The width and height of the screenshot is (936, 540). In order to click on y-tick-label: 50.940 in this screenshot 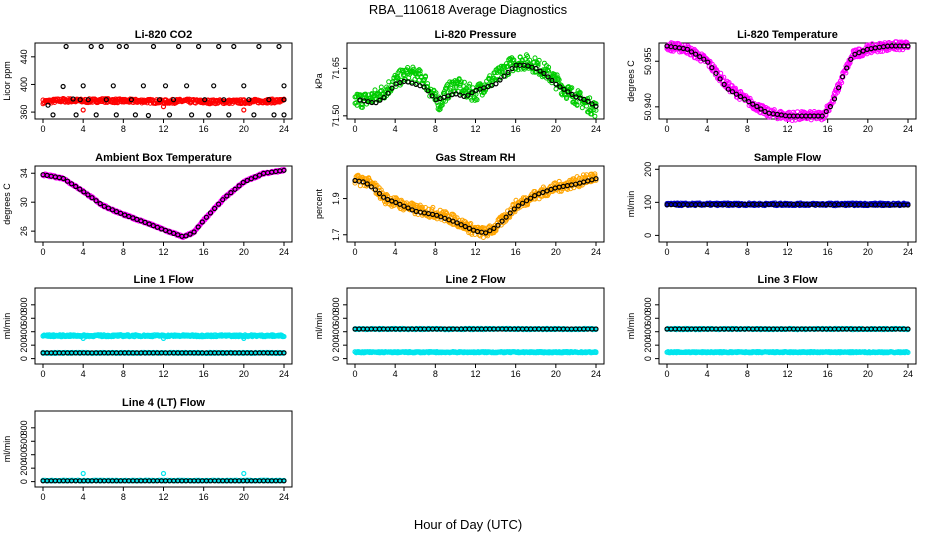, I will do `click(648, 107)`.